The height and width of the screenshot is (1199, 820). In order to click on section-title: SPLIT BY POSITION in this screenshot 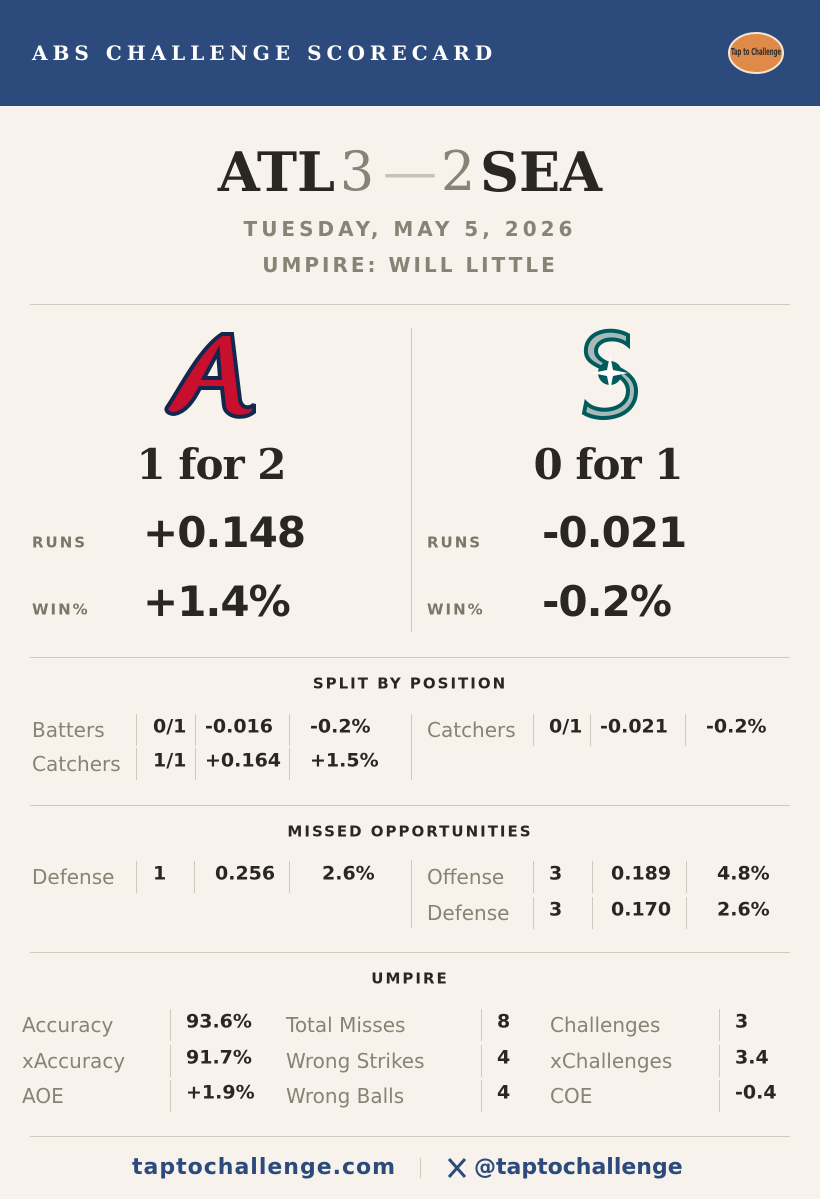, I will do `click(410, 683)`.